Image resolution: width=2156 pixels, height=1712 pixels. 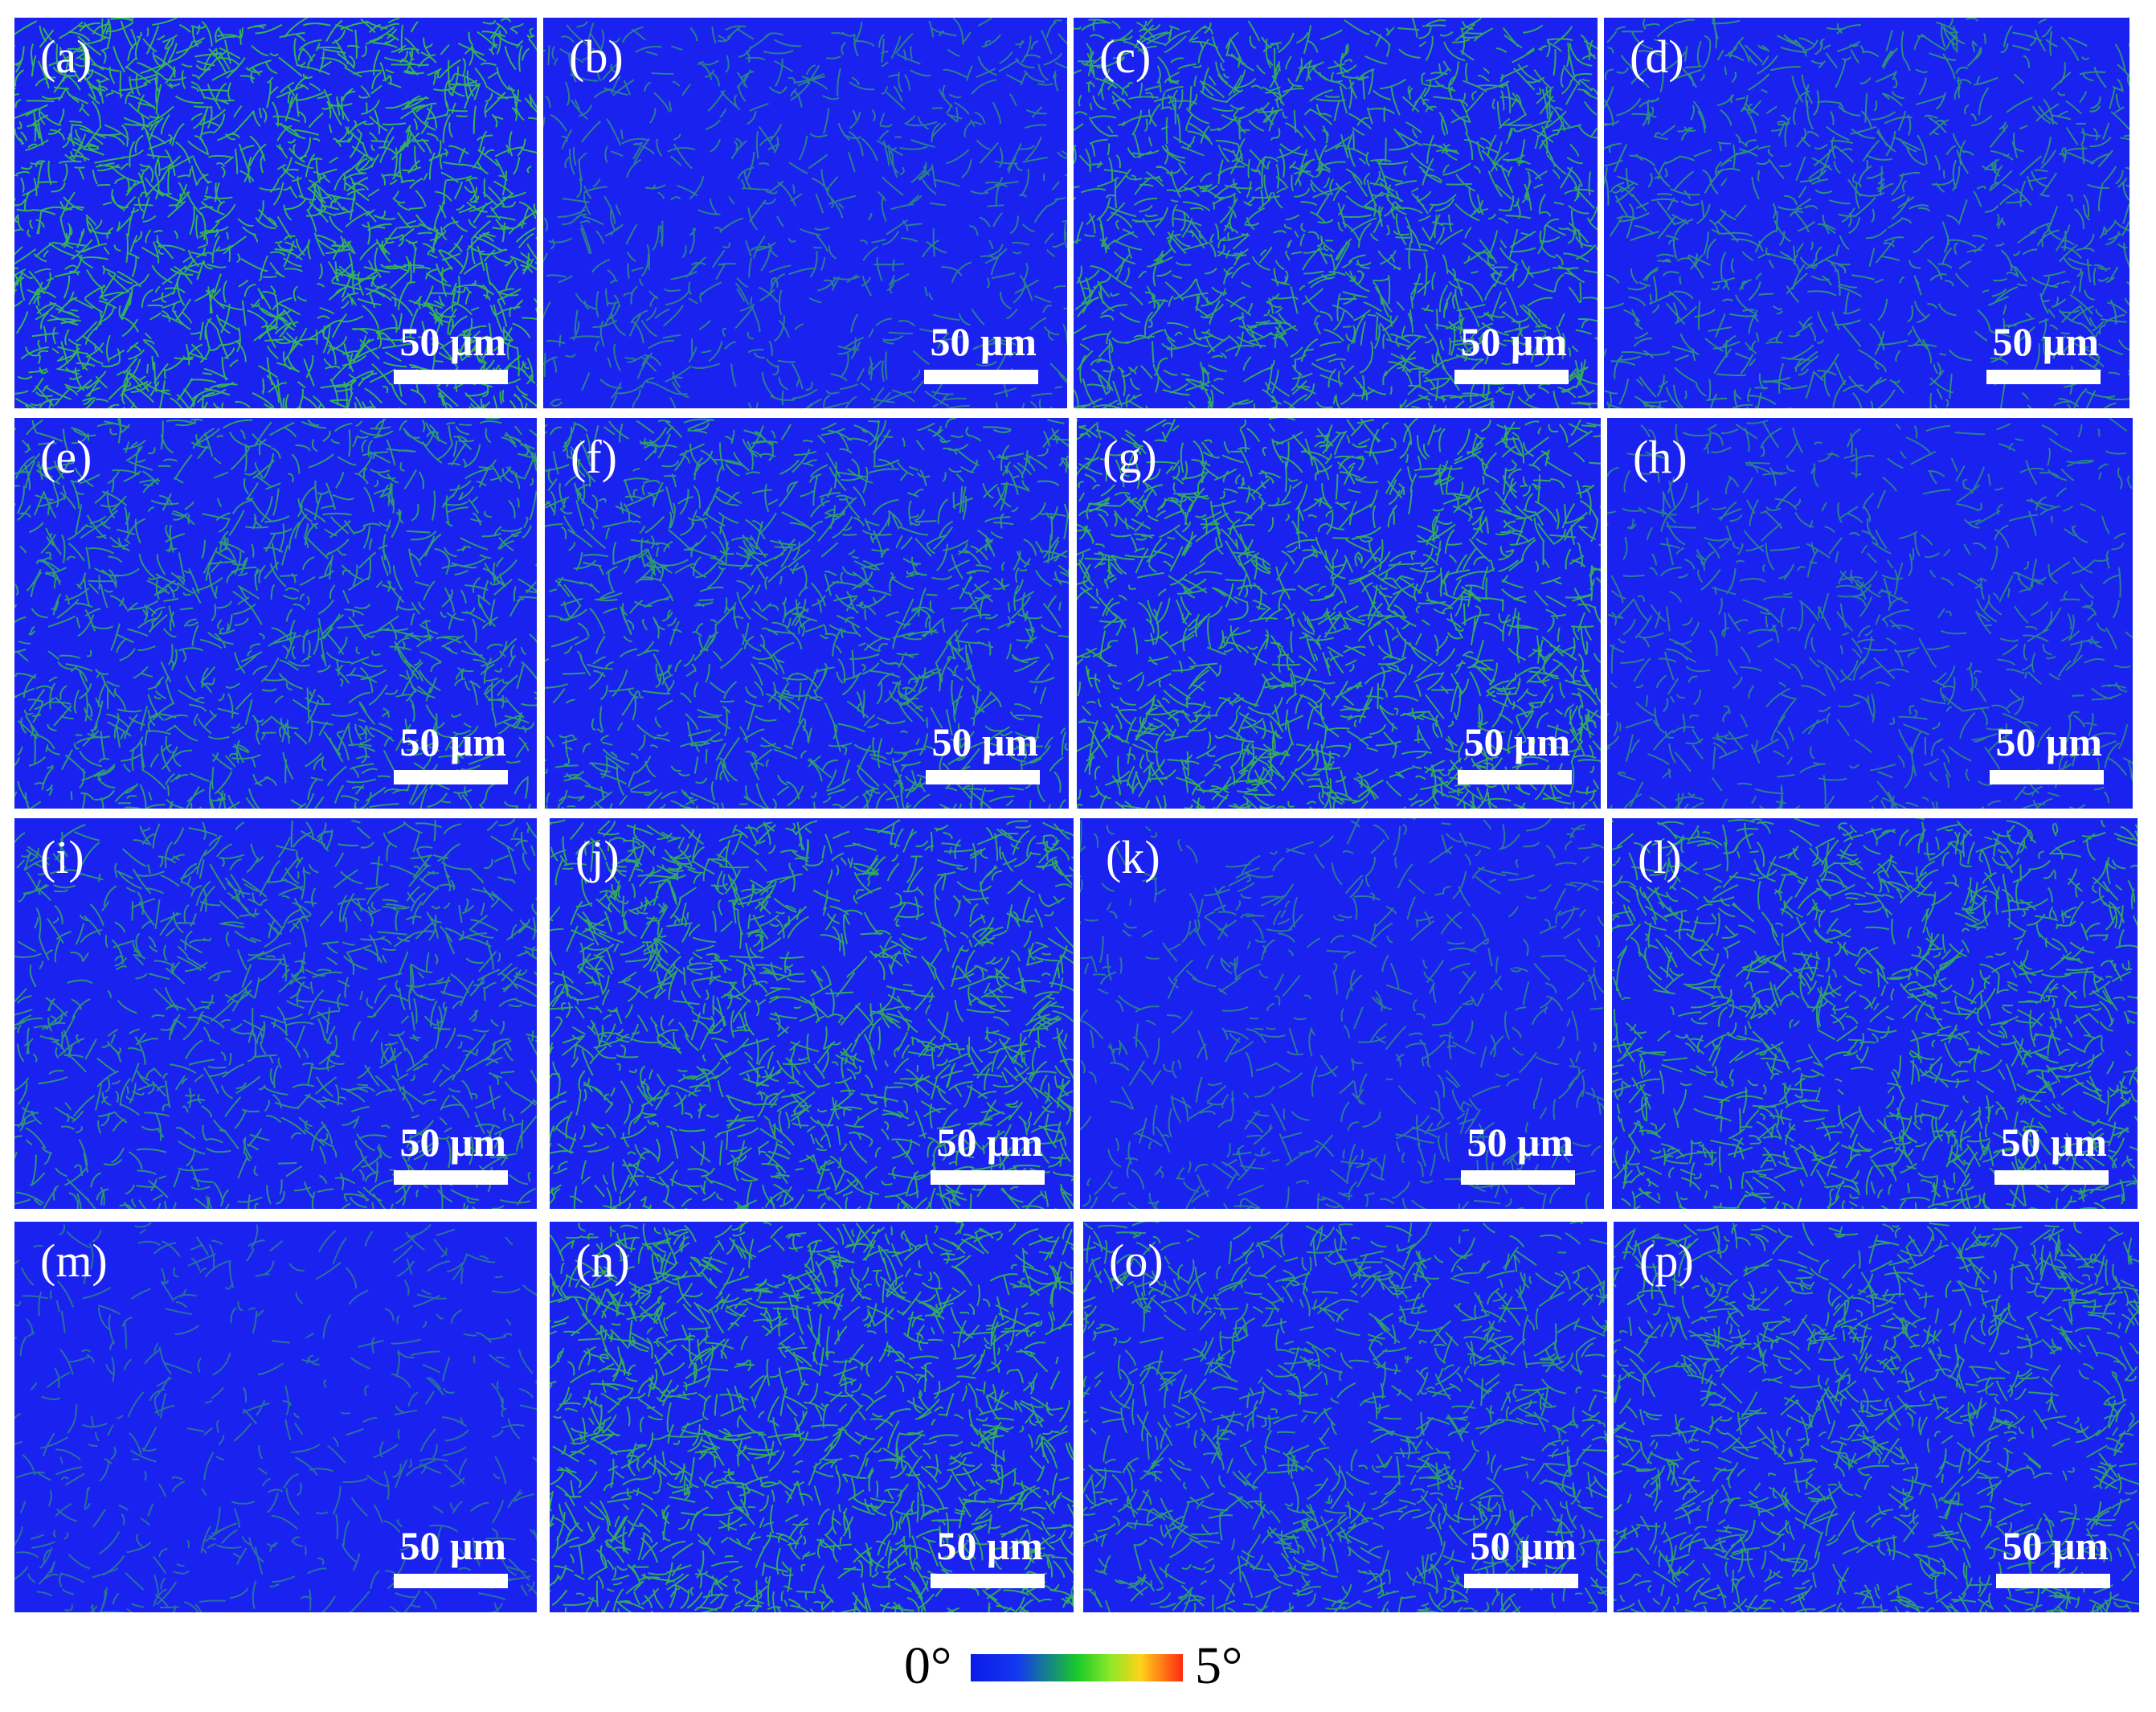 I want to click on panel-m: (m) 50 μm, so click(x=275, y=1417).